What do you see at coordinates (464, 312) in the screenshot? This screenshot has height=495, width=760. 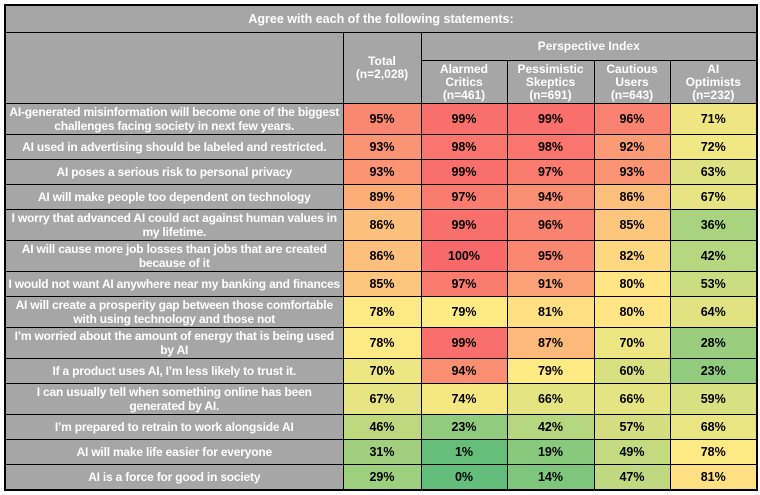 I see `value-cell: 79%` at bounding box center [464, 312].